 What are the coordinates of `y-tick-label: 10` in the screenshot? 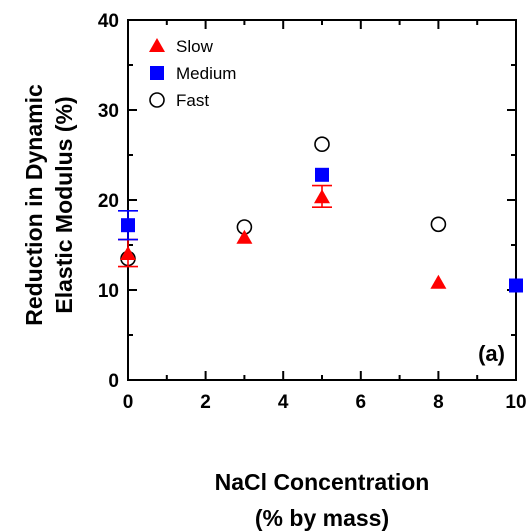 It's located at (108, 291).